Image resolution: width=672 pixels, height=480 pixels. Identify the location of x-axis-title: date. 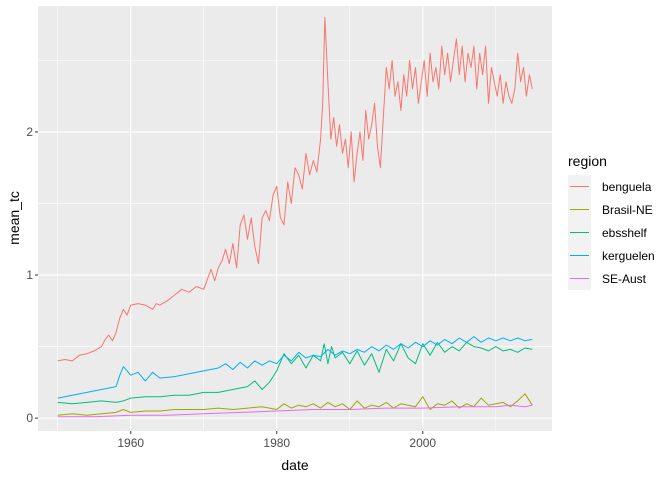
(294, 465).